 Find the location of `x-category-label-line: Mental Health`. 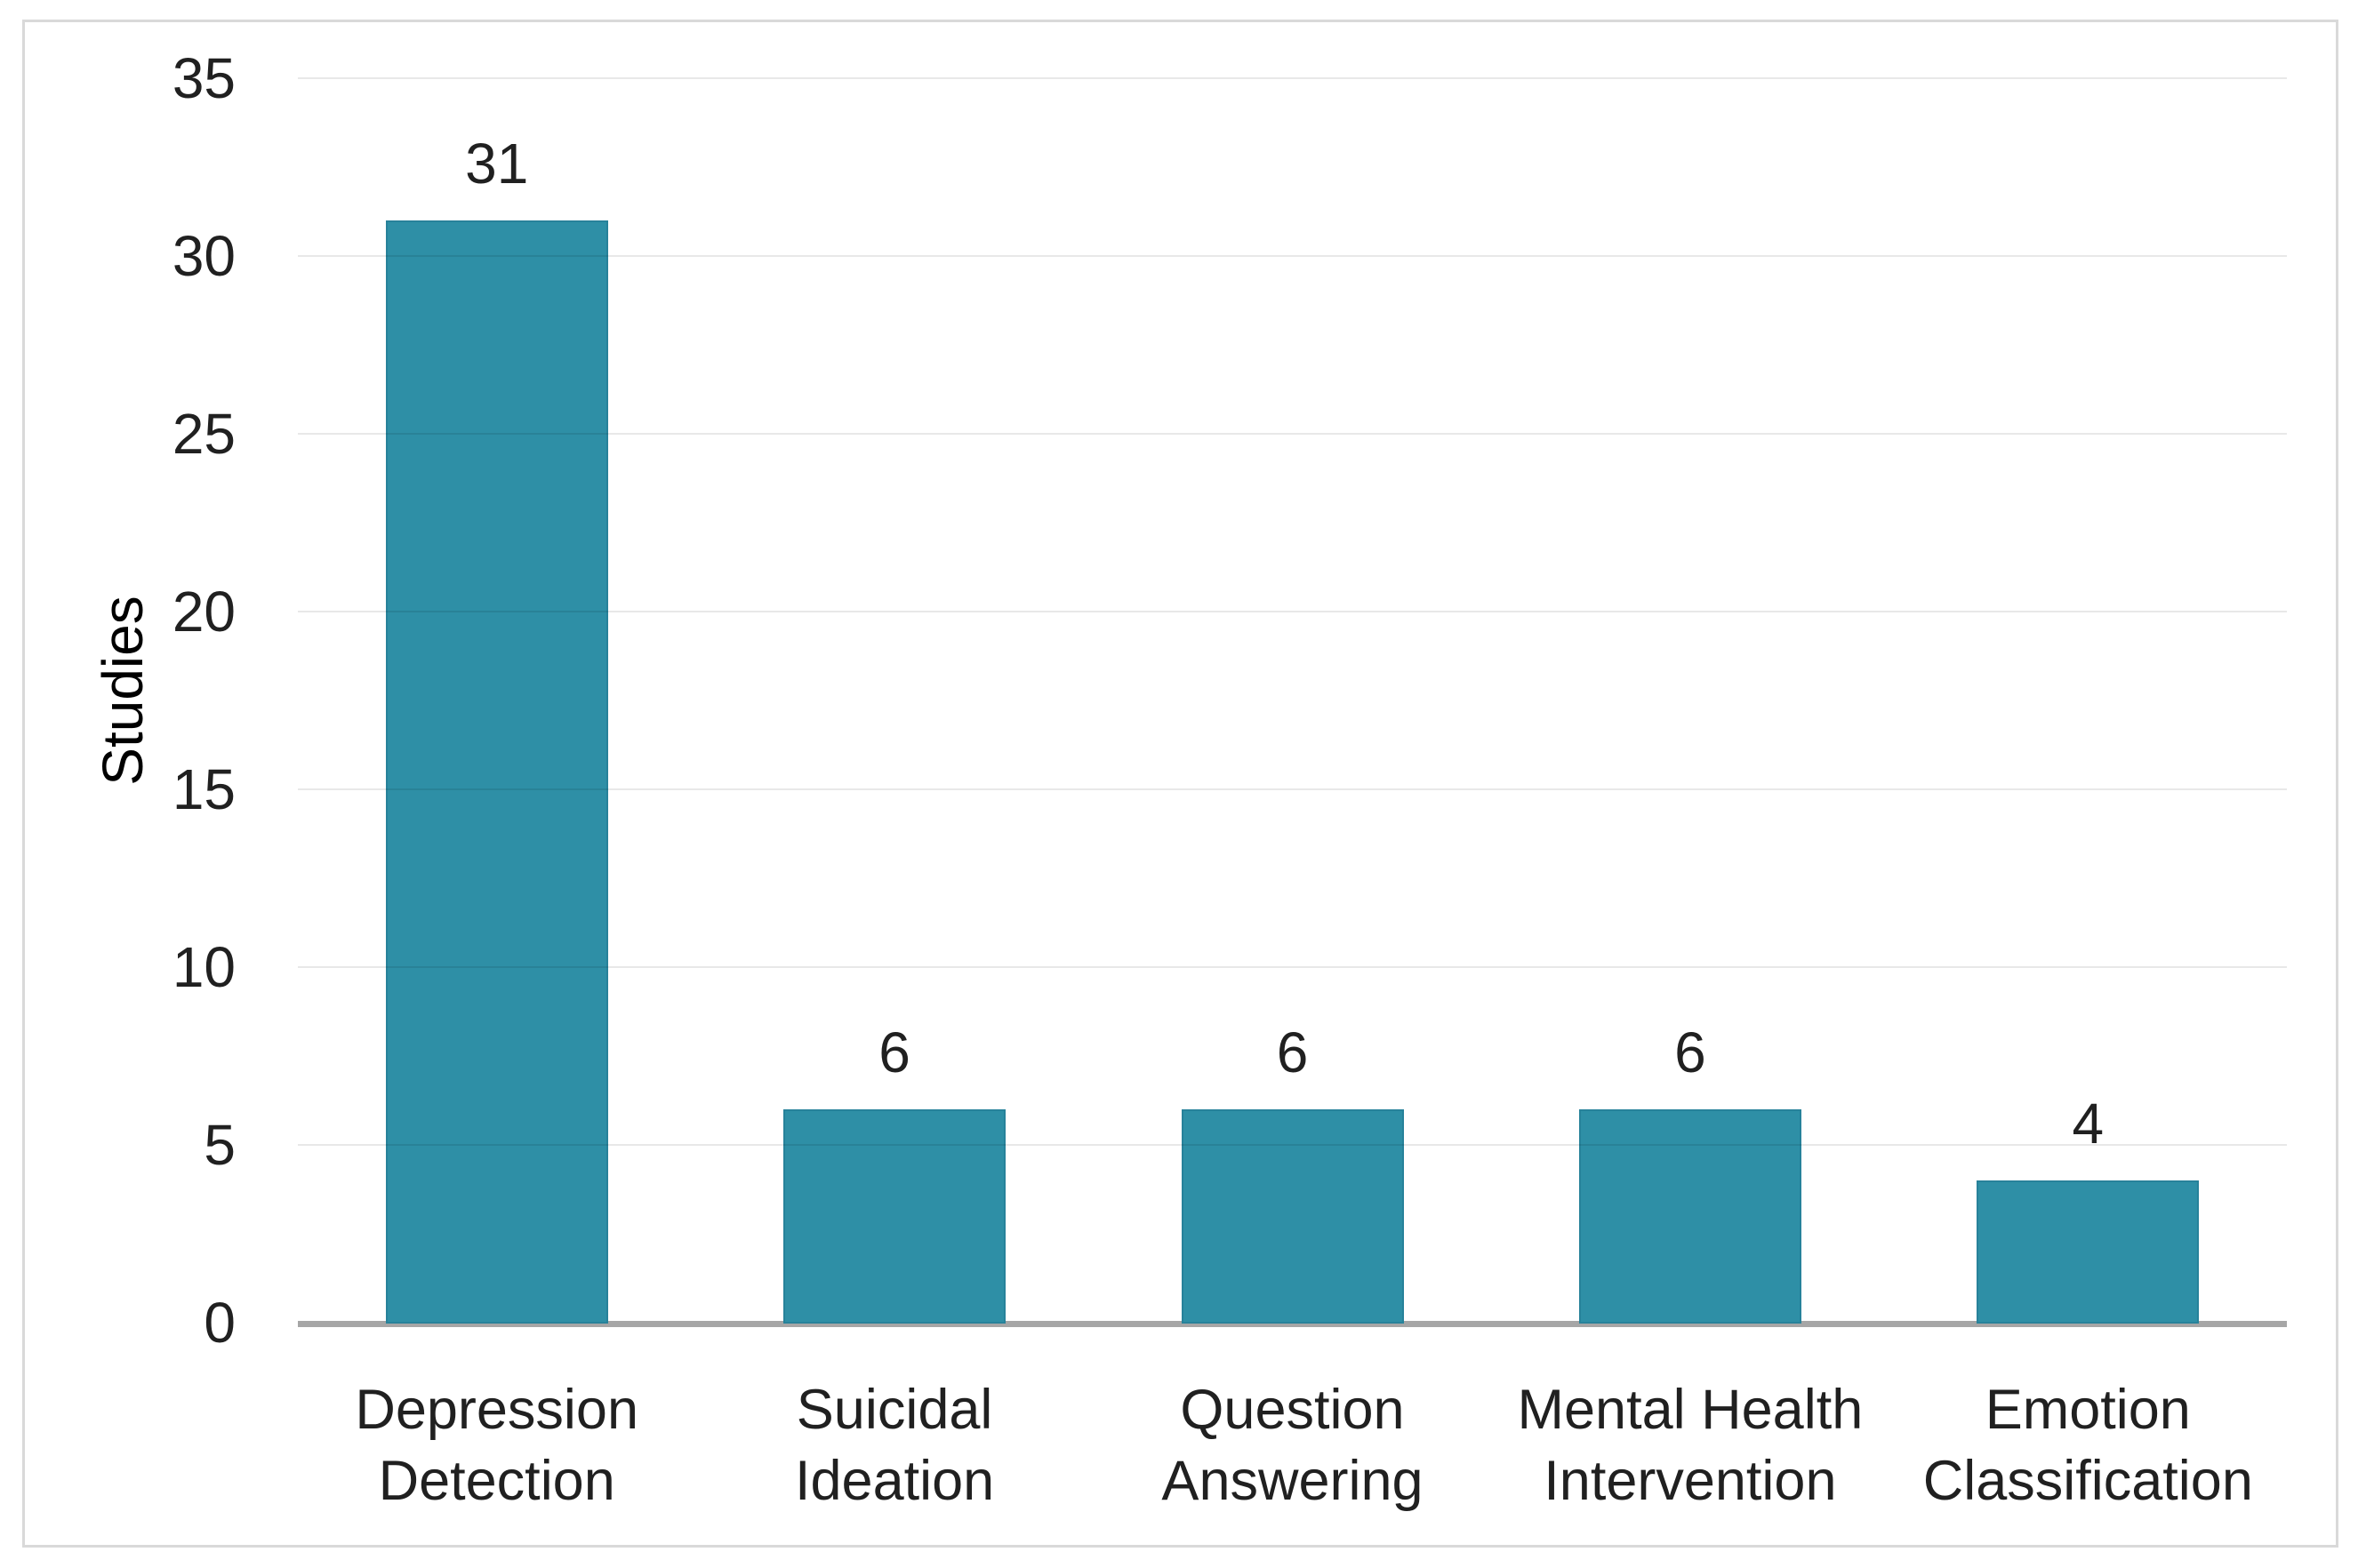

x-category-label-line: Mental Health is located at coordinates (1690, 1410).